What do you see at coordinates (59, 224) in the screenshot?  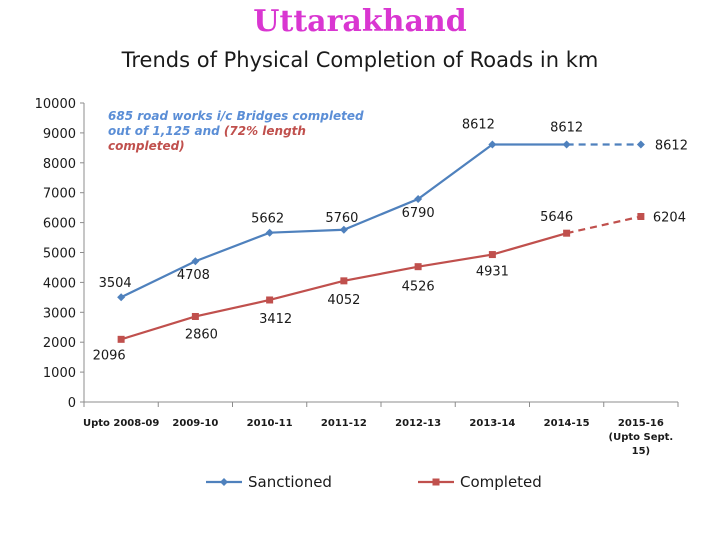 I see `y-tick-label: 6000` at bounding box center [59, 224].